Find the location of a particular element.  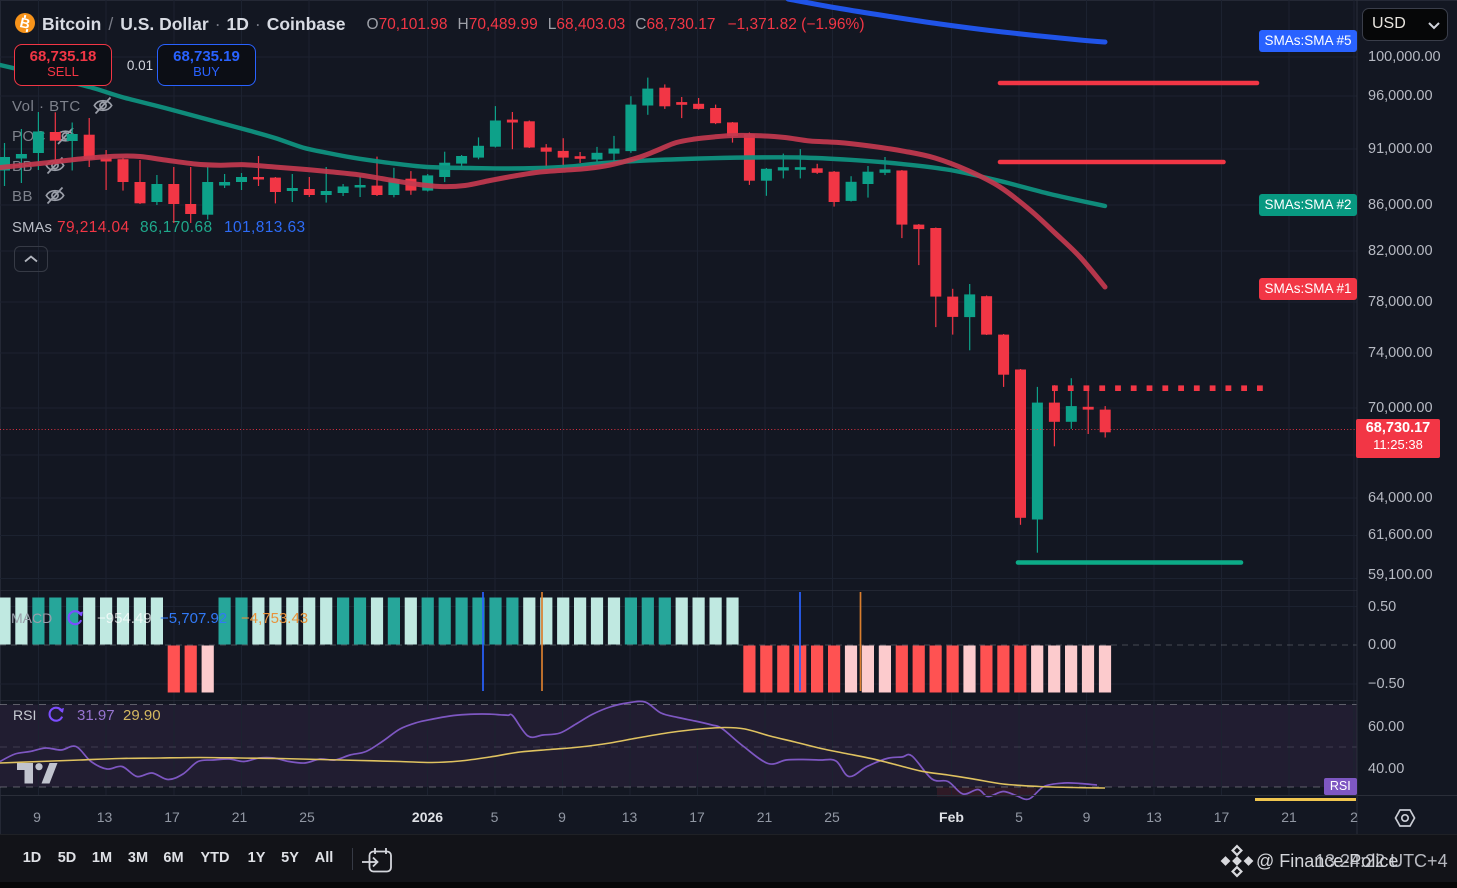

svg-text: 79,214.04 is located at coordinates (93, 227).